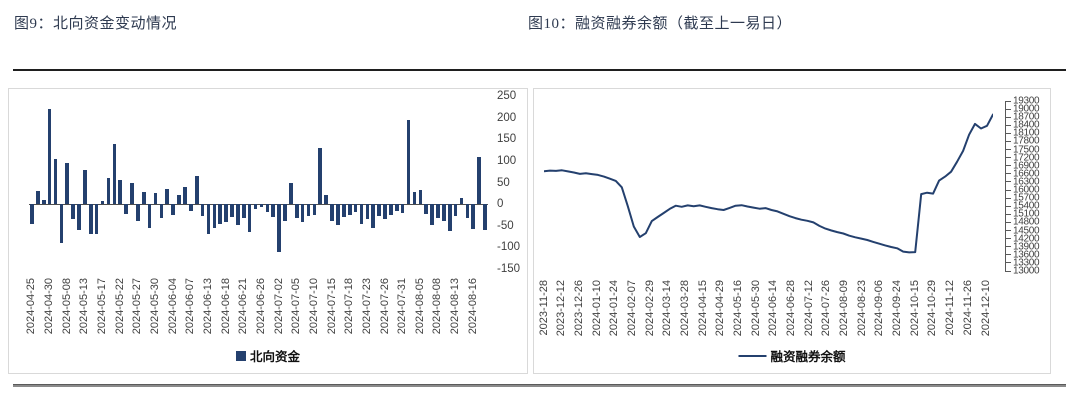 The image size is (1080, 416). Describe the element at coordinates (1026, 231) in the screenshot. I see `y-tick-label: 14500` at that location.